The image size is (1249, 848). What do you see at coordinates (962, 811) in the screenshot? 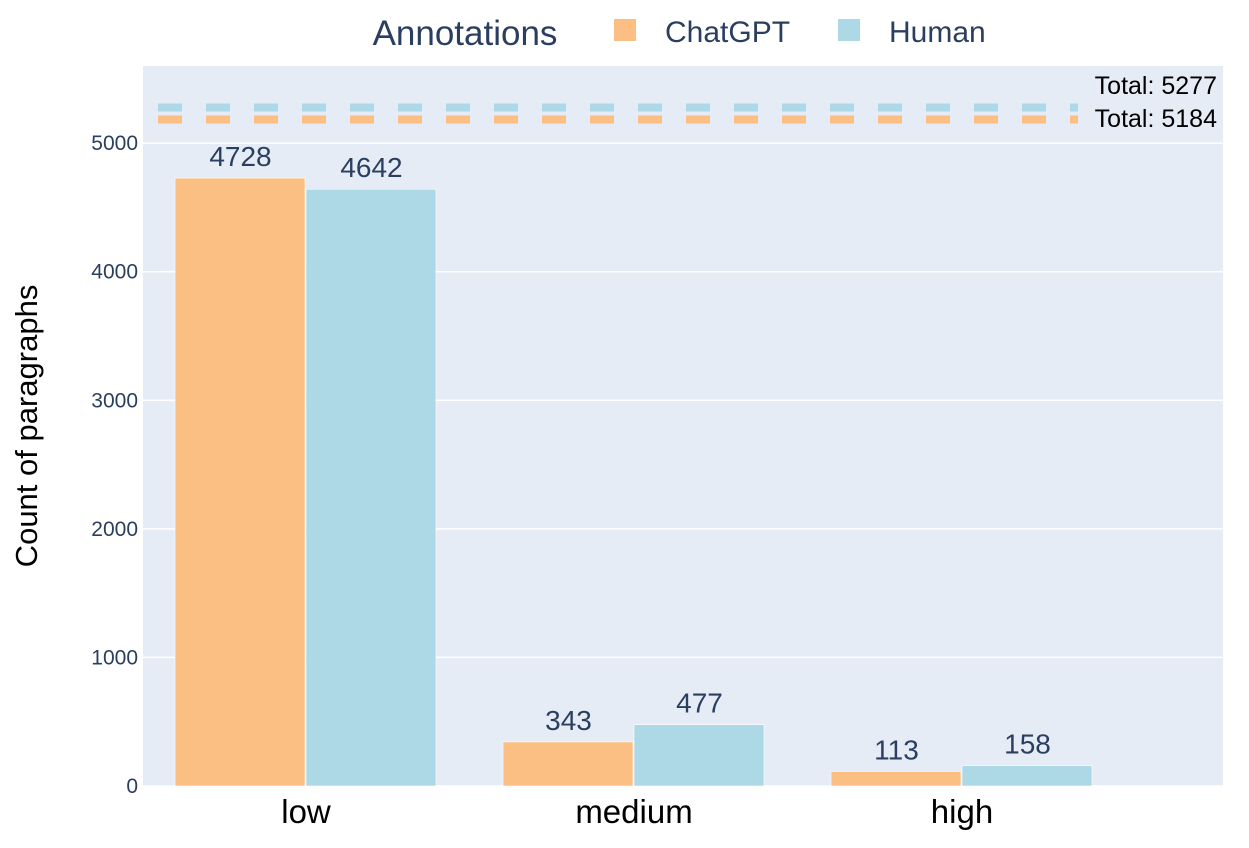
I see `x-tick-label: high` at bounding box center [962, 811].